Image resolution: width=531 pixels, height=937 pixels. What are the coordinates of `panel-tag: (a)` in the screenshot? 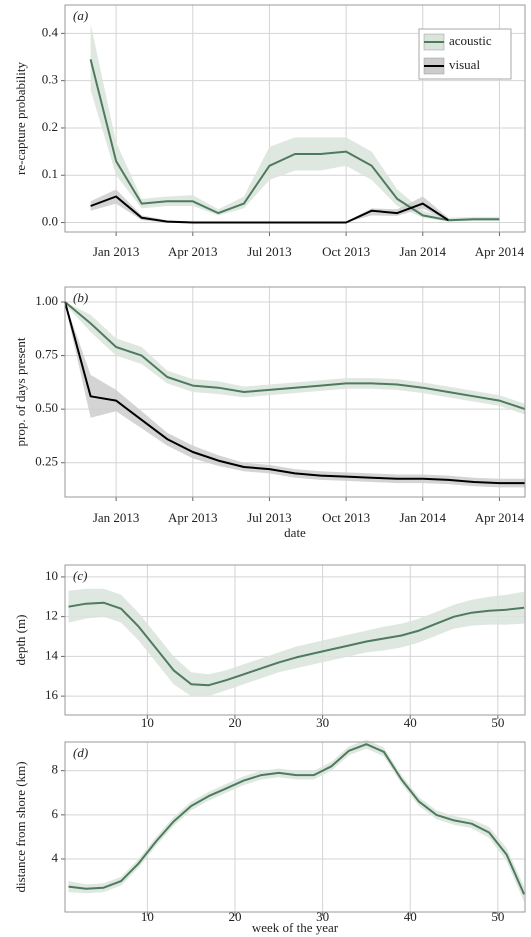 It's located at (80, 15).